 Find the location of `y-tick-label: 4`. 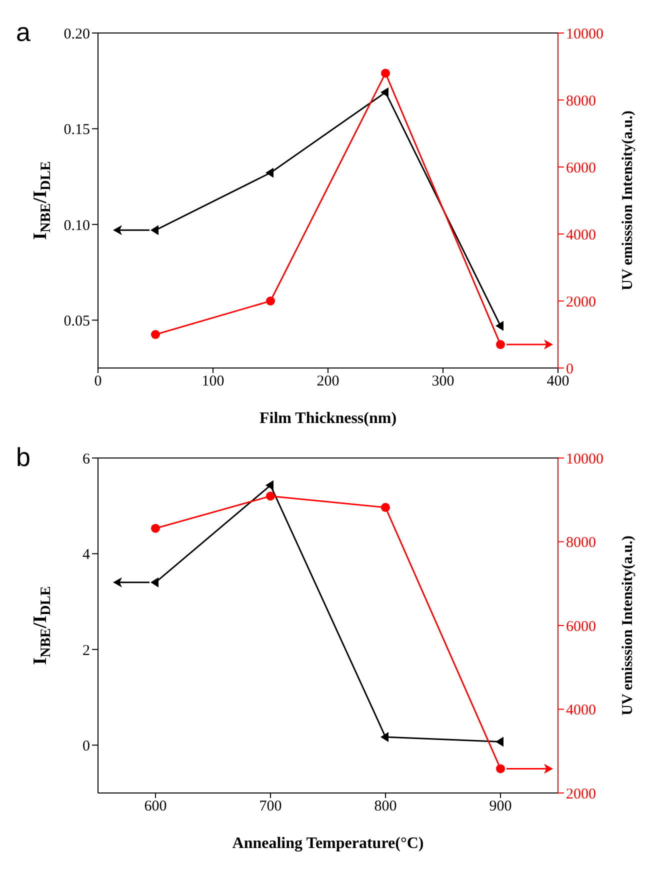

y-tick-label: 4 is located at coordinates (86, 555).